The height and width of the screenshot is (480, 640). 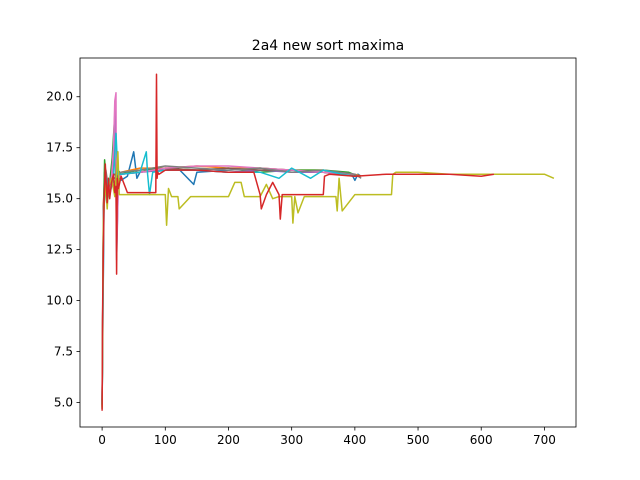 What do you see at coordinates (418, 440) in the screenshot?
I see `x-tick-label: 500` at bounding box center [418, 440].